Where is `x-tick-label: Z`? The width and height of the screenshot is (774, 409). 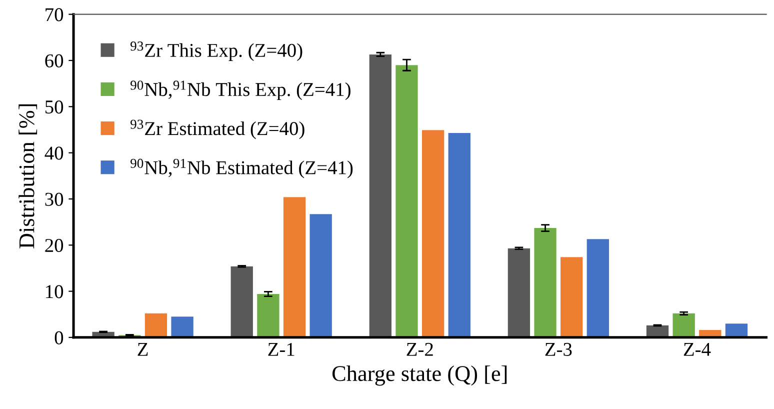
x-tick-label: Z is located at coordinates (143, 349).